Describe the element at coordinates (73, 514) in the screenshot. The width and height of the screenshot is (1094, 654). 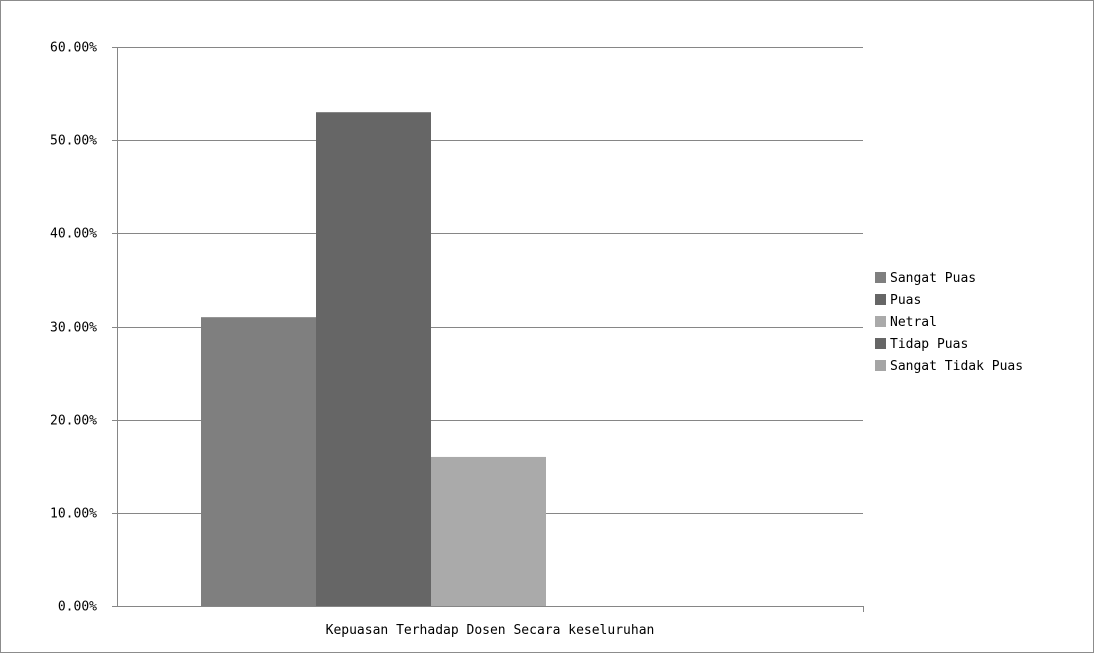
I see `y-tick-label: 10.00%` at that location.